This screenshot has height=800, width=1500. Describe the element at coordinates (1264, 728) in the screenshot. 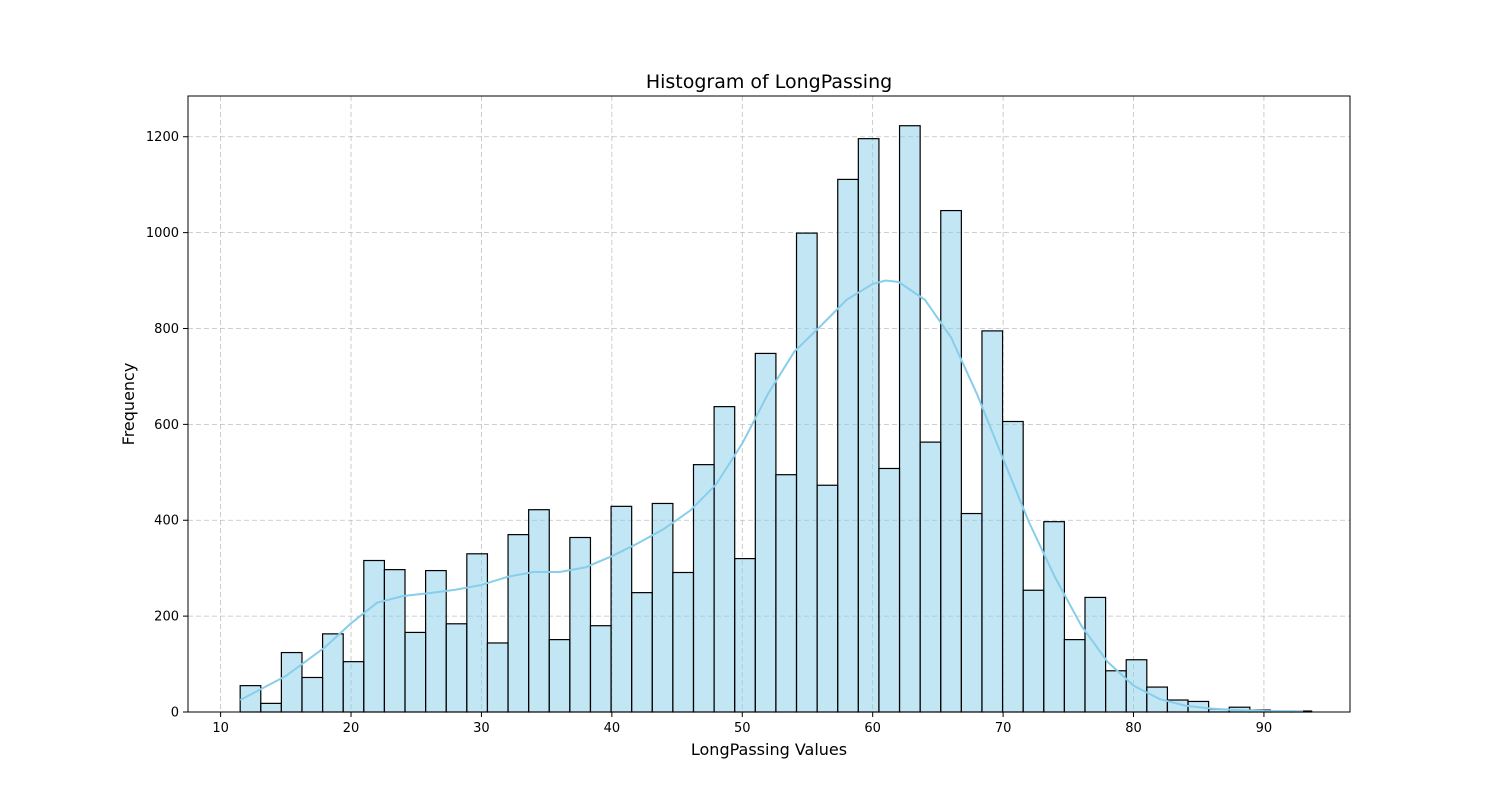

I see `x-tick-label: 90` at that location.